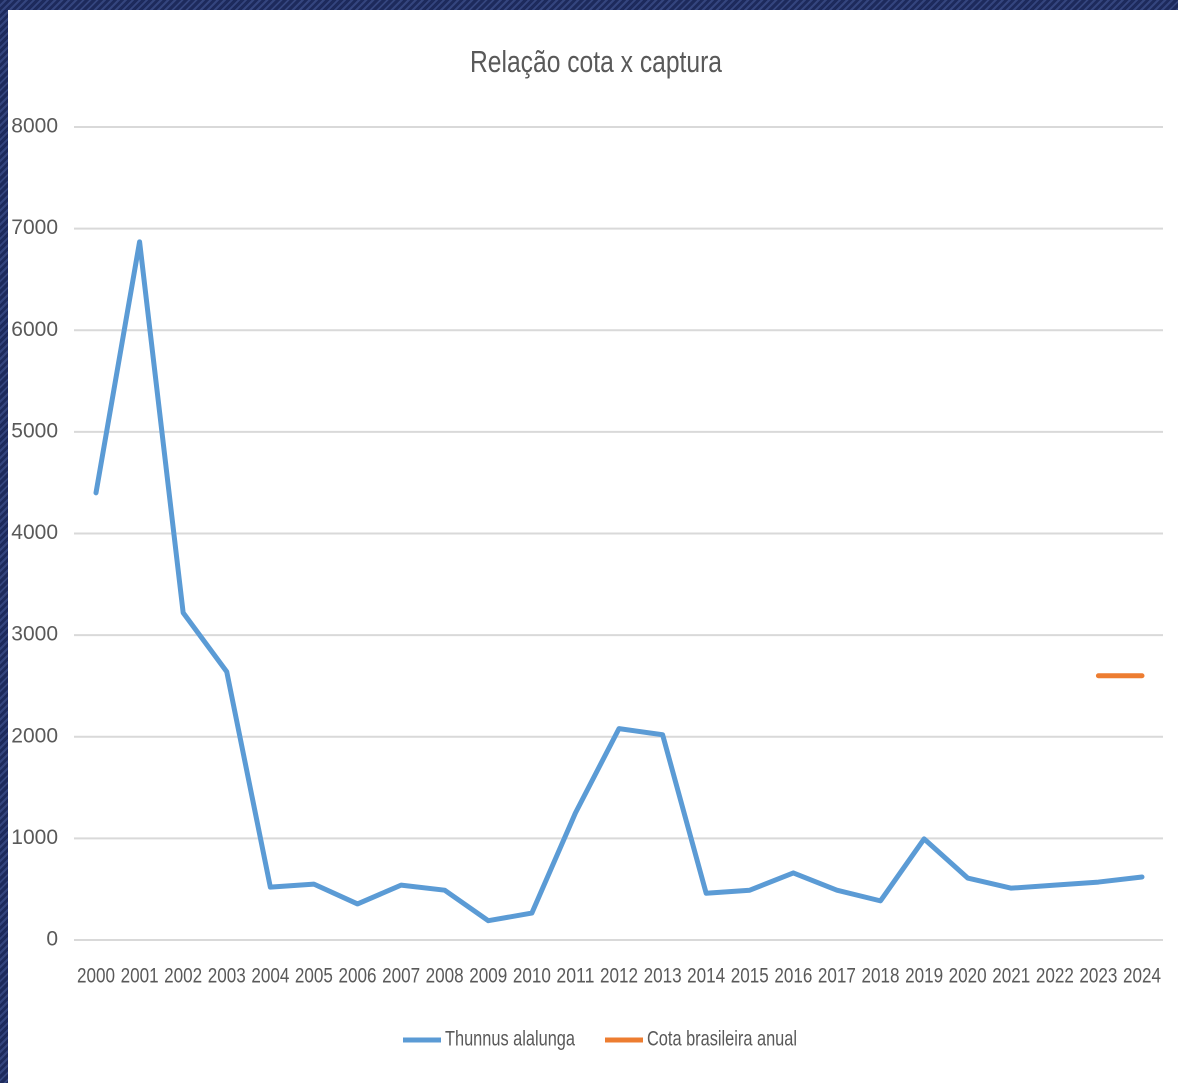 This screenshot has height=1083, width=1178. What do you see at coordinates (619, 976) in the screenshot?
I see `x-tick-label: 2012` at bounding box center [619, 976].